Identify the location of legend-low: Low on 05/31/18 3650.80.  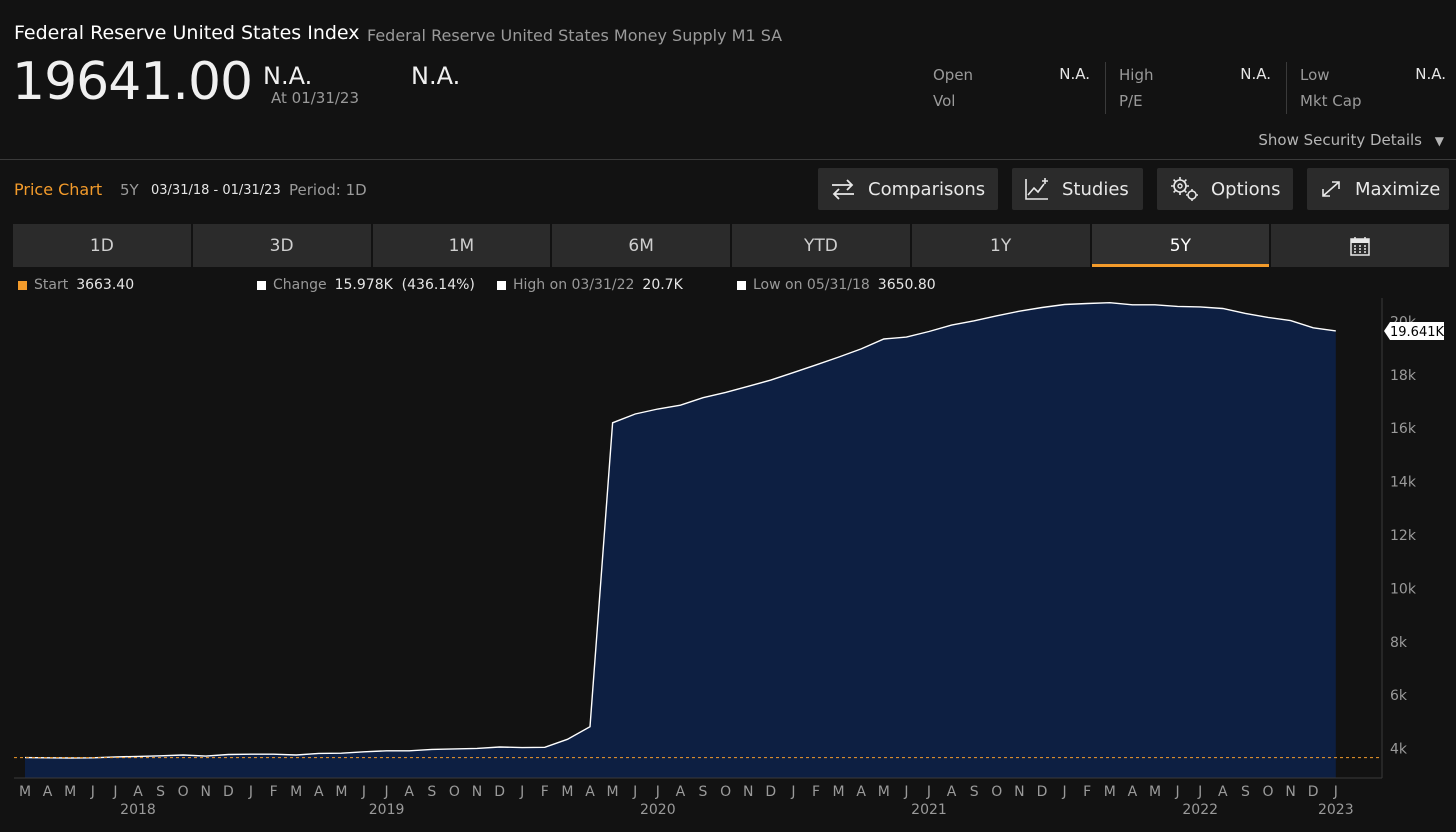
(836, 285).